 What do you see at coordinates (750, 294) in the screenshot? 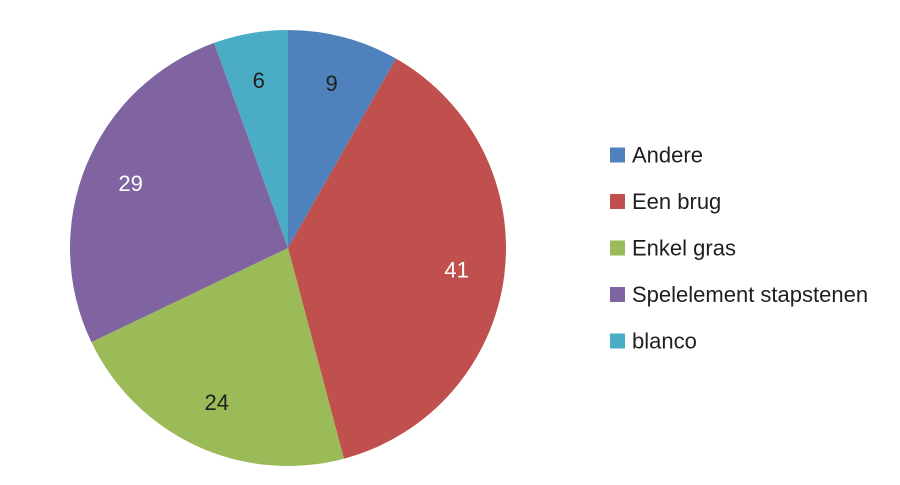
I see `legend-label-spelelement-stapstenen: Spelelement stapstenen` at bounding box center [750, 294].